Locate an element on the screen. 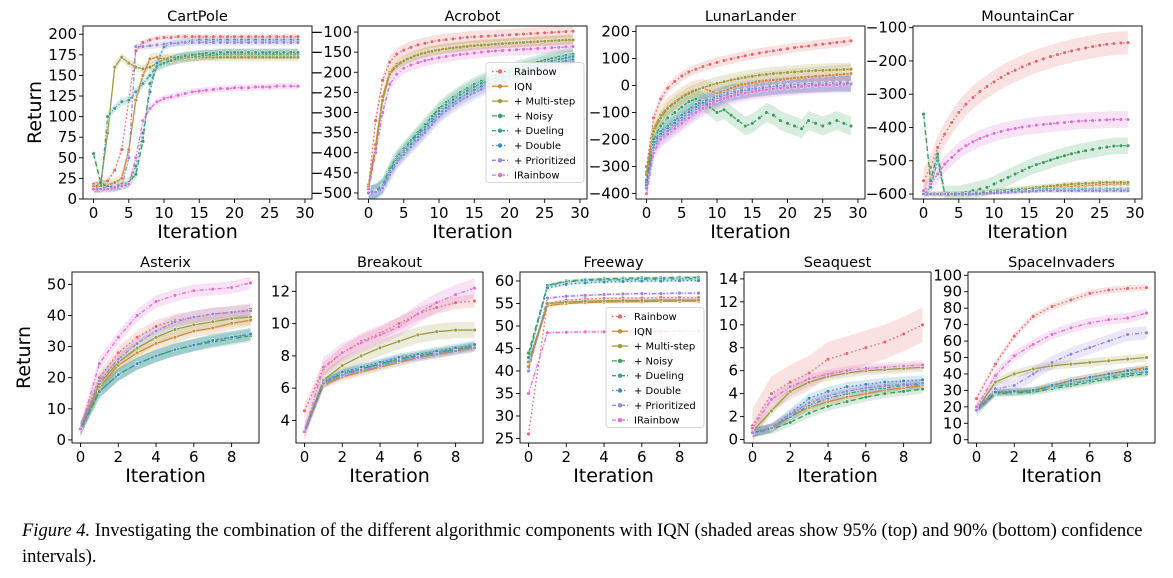  band-multi-step is located at coordinates (837, 399).